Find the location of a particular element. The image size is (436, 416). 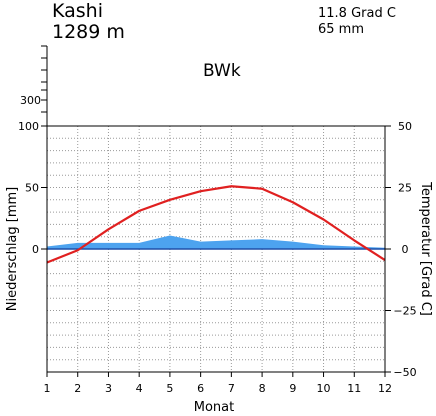

x-axis-tick-label: 5 is located at coordinates (169, 388).